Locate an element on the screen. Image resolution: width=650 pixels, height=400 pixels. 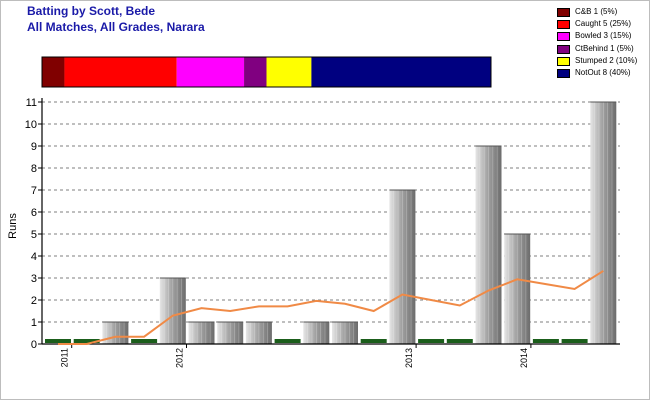
y-tick-label: 3 is located at coordinates (34, 279).